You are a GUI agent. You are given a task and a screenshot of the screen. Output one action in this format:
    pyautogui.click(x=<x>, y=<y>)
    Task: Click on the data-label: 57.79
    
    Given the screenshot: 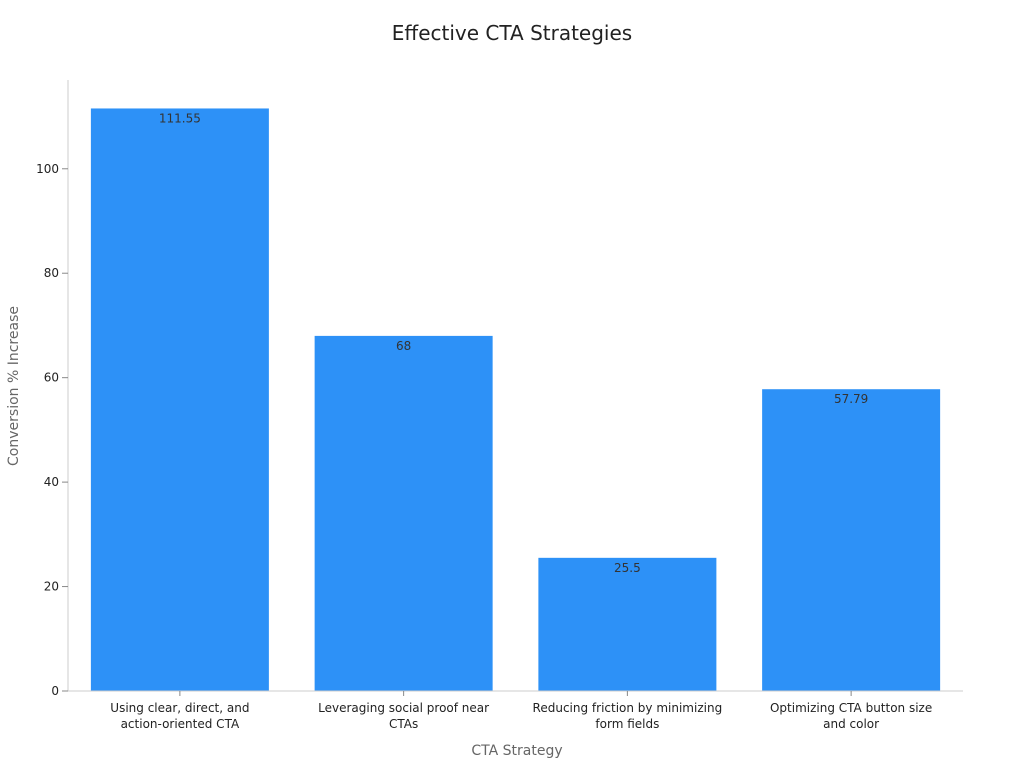 What is the action you would take?
    pyautogui.click(x=851, y=399)
    